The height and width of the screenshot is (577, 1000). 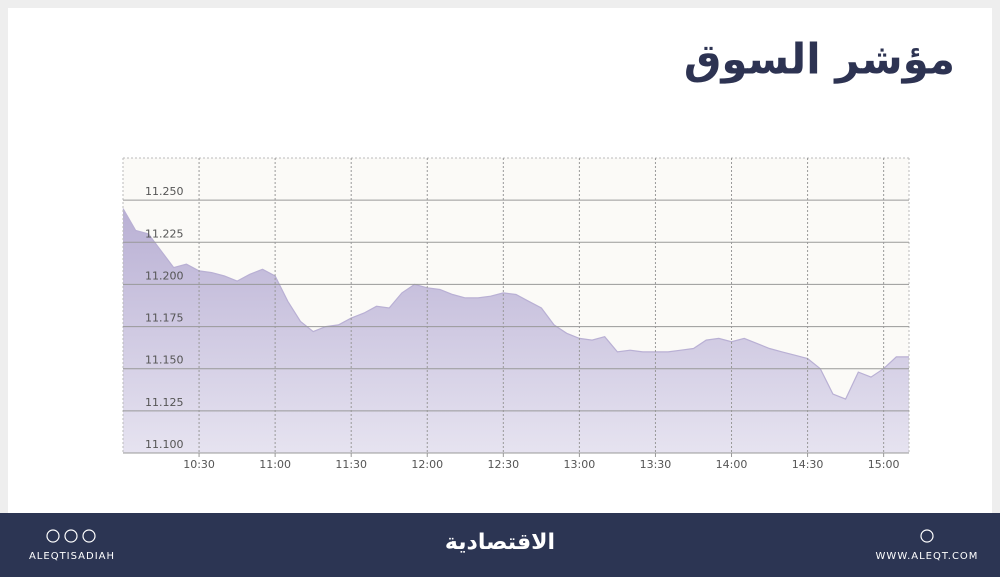 What do you see at coordinates (927, 556) in the screenshot?
I see `footer-url: WWW.ALEQT.COM` at bounding box center [927, 556].